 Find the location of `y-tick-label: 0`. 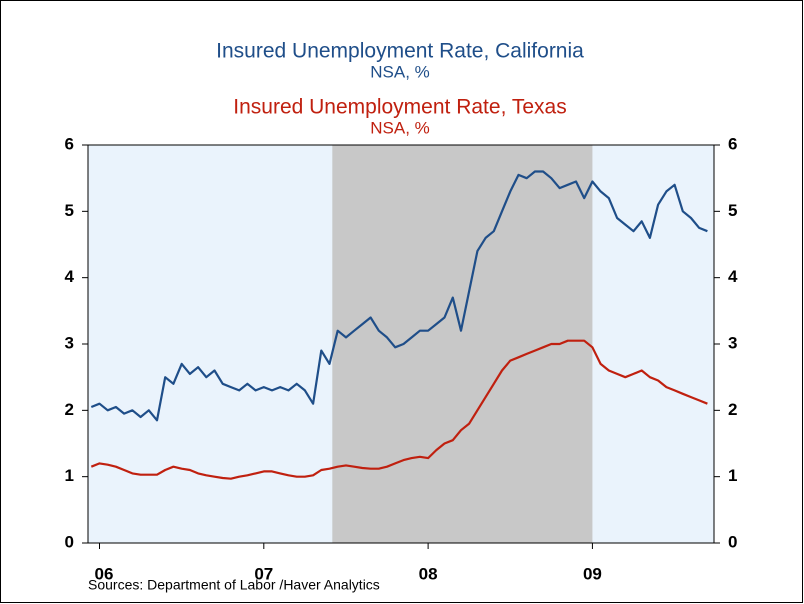

y-tick-label: 0 is located at coordinates (69, 541).